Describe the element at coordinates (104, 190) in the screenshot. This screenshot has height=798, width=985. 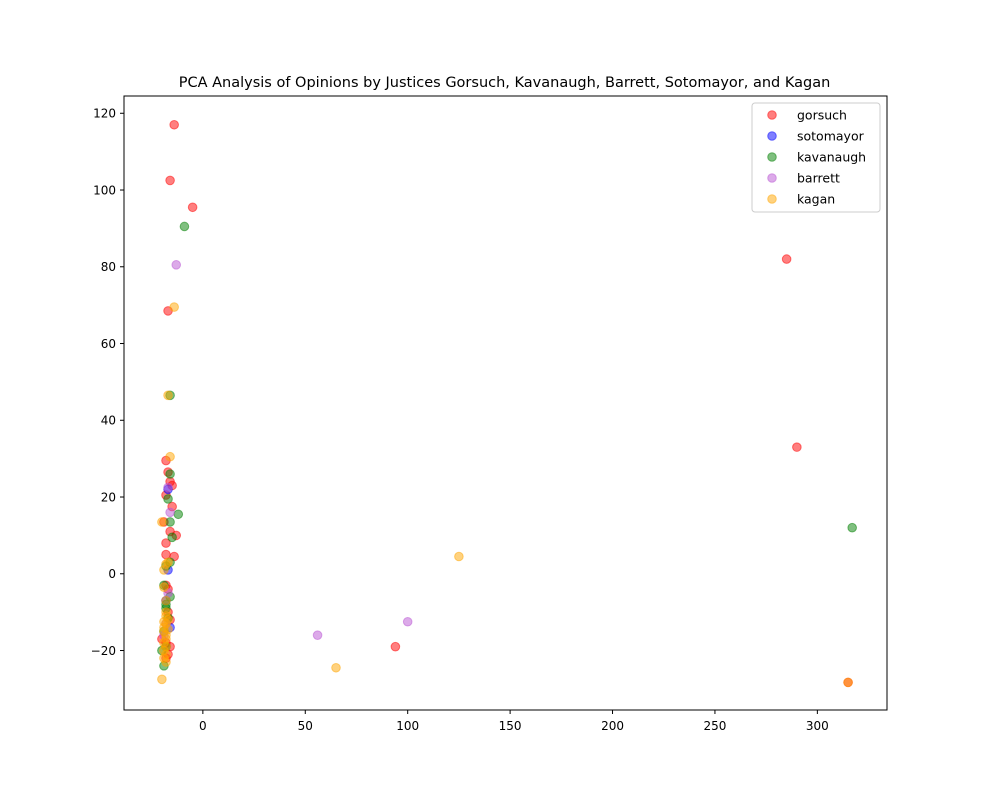
I see `y-tick-label: 100` at that location.